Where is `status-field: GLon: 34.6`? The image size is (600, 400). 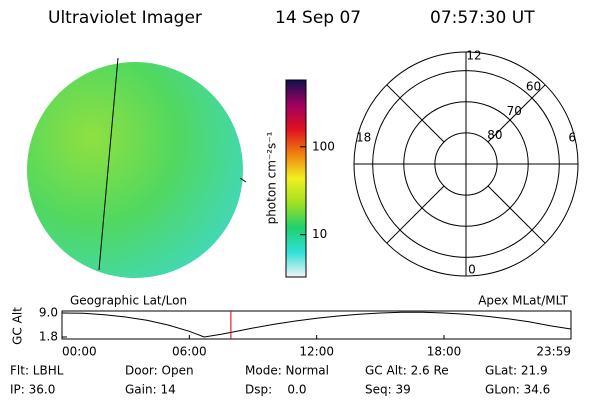
status-field: GLon: 34.6 is located at coordinates (517, 390).